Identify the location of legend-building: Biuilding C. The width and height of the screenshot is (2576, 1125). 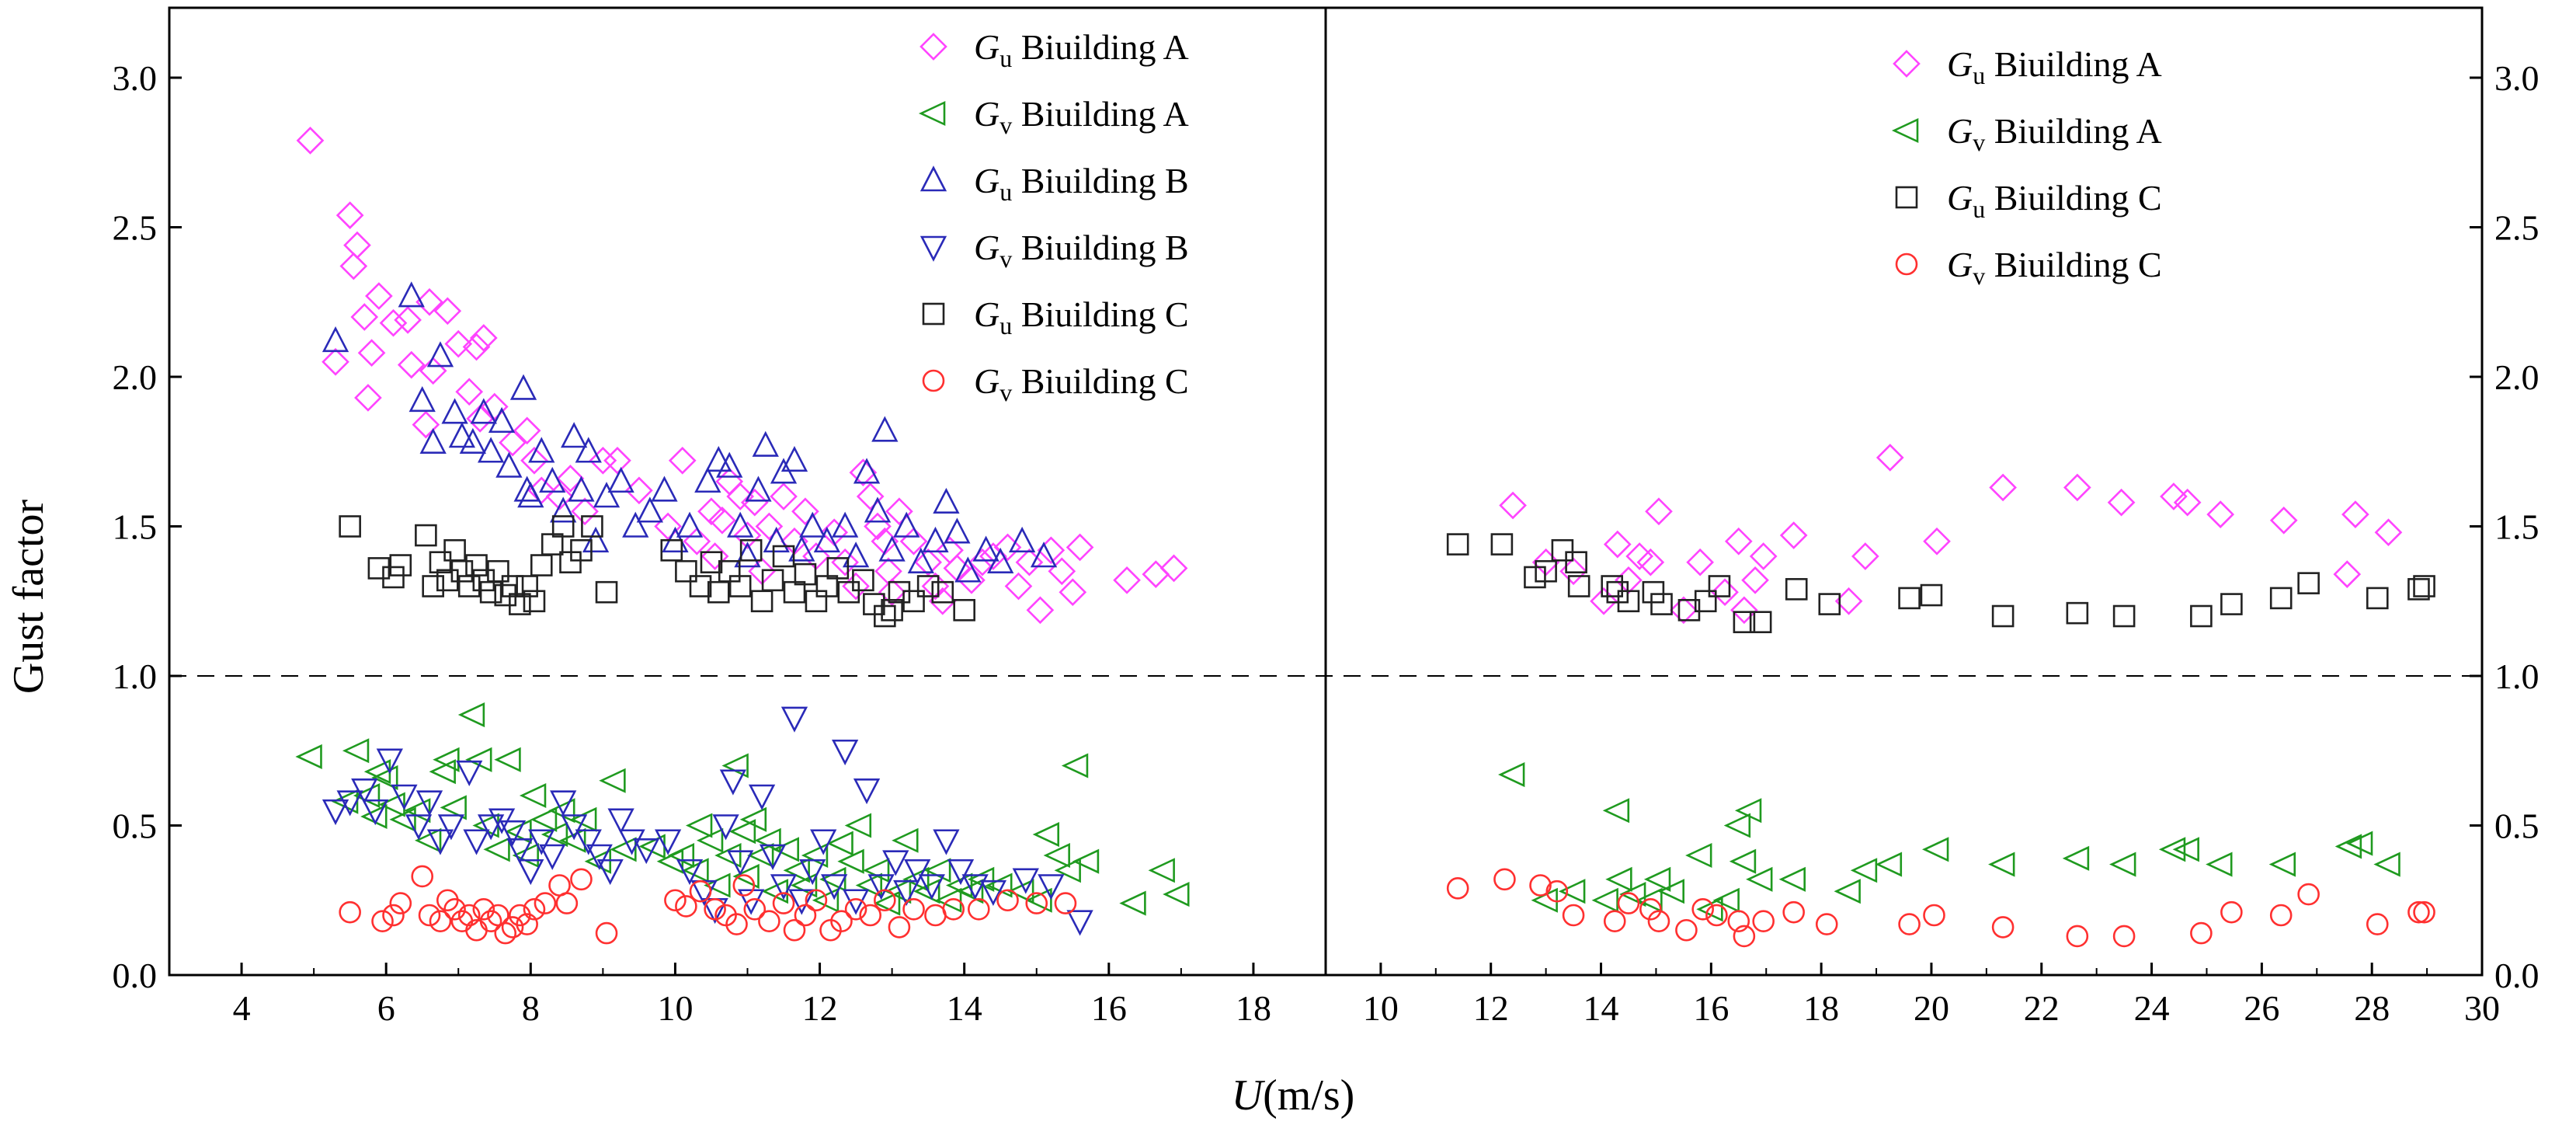
(1100, 314).